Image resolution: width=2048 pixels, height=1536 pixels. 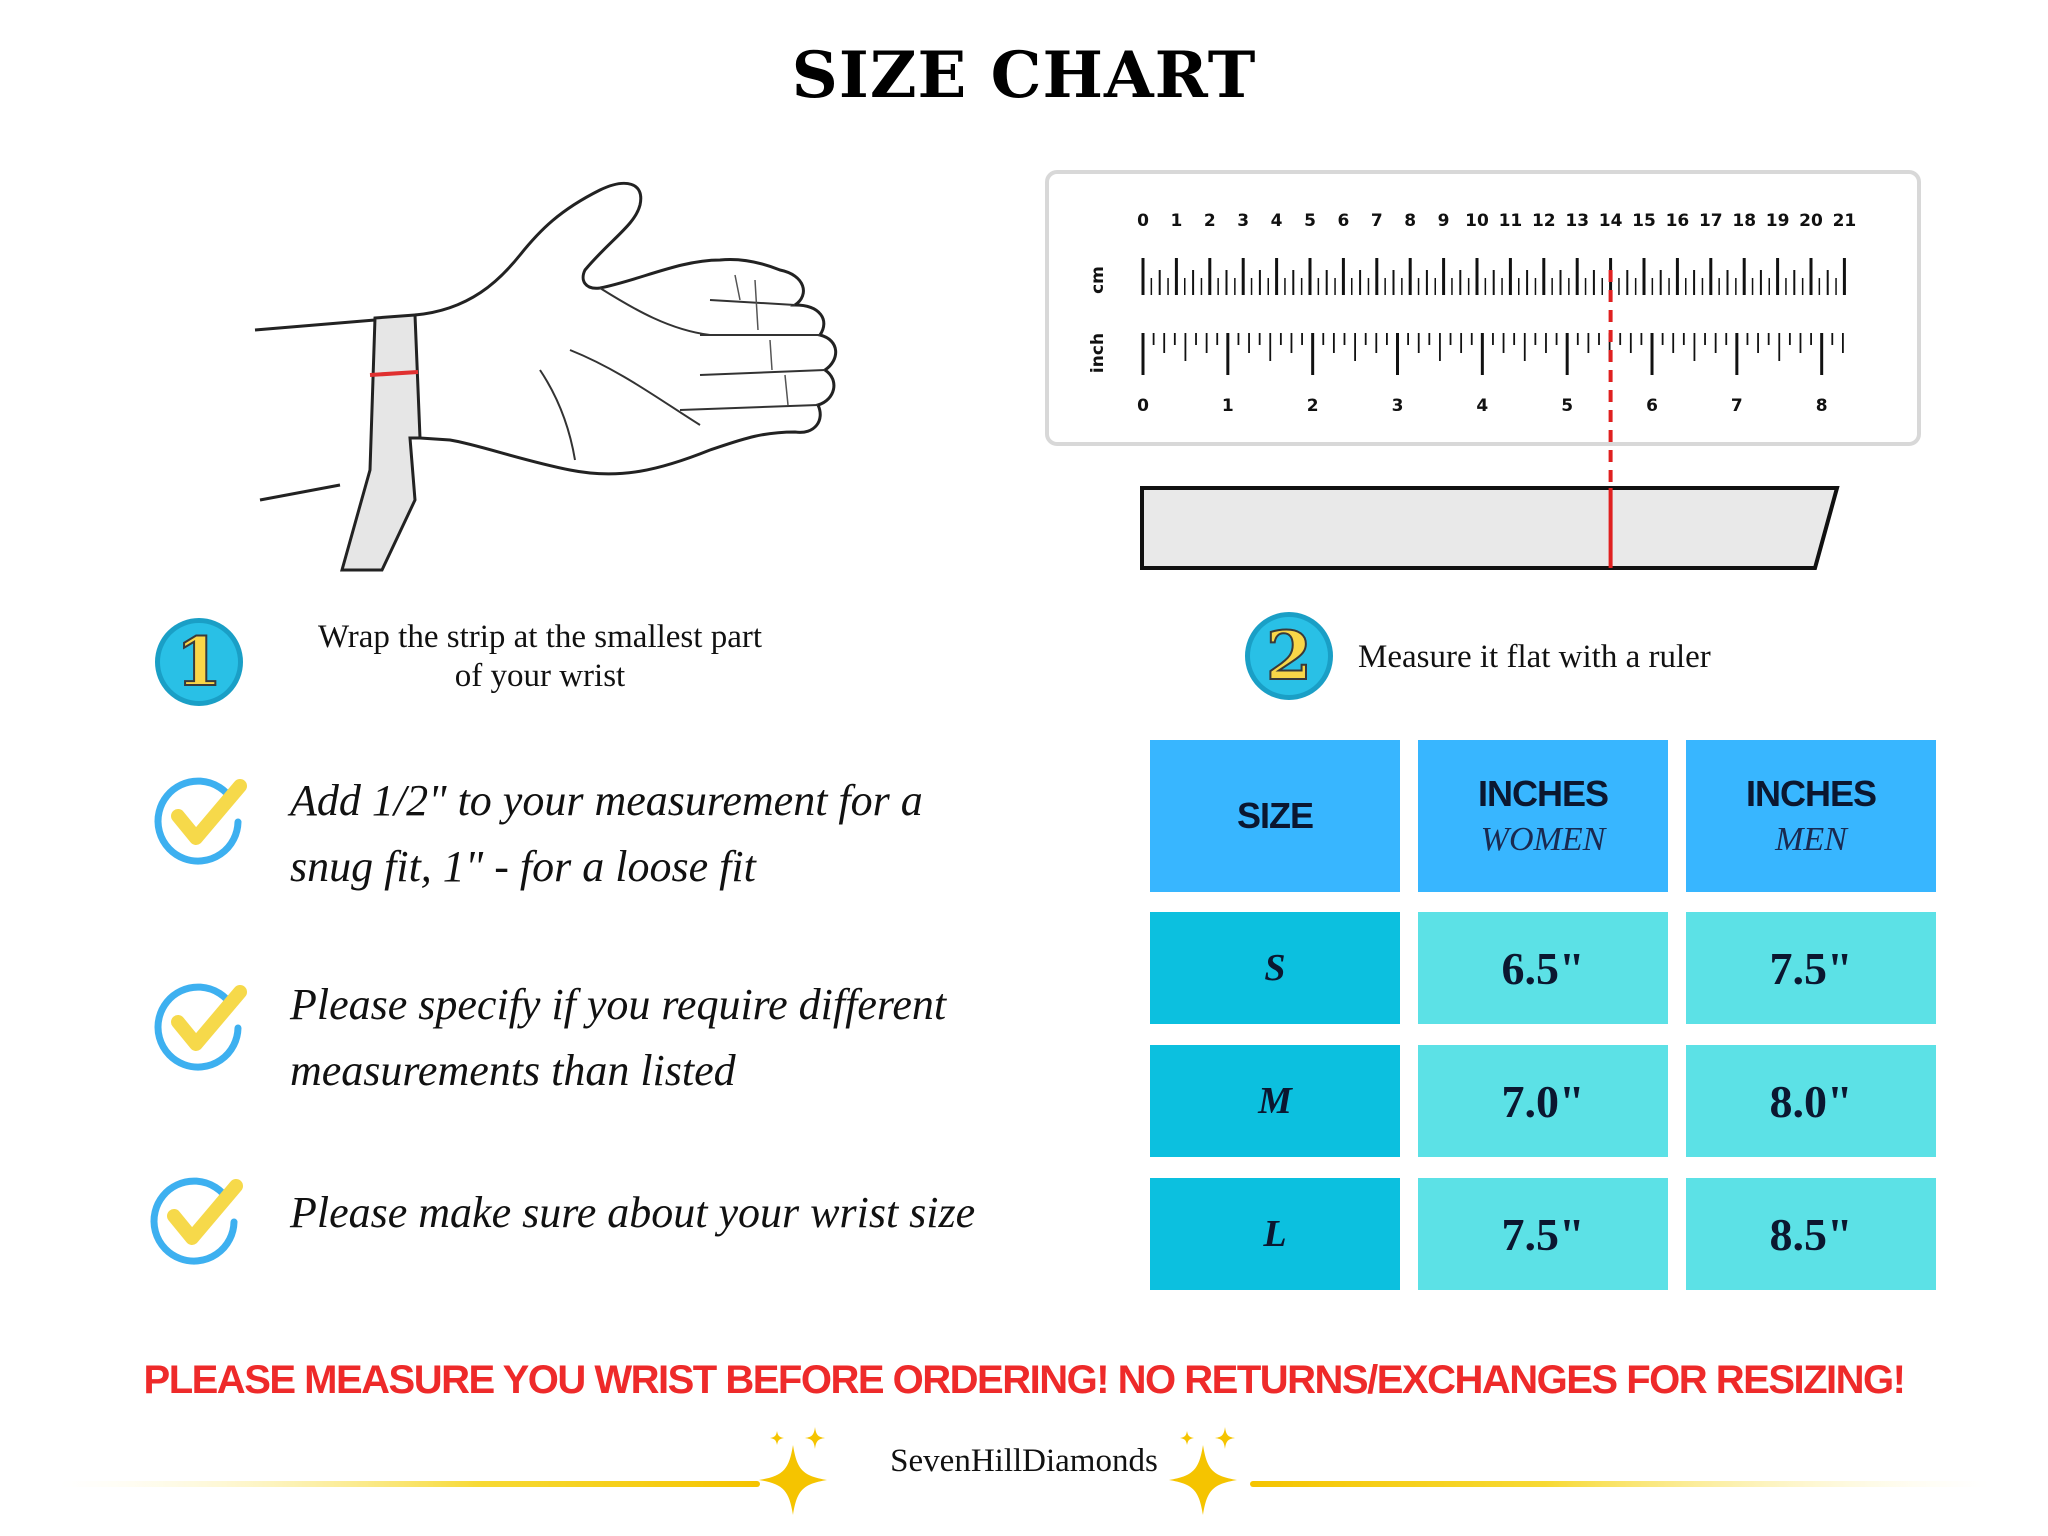 I want to click on cm-number: 12, so click(x=1544, y=221).